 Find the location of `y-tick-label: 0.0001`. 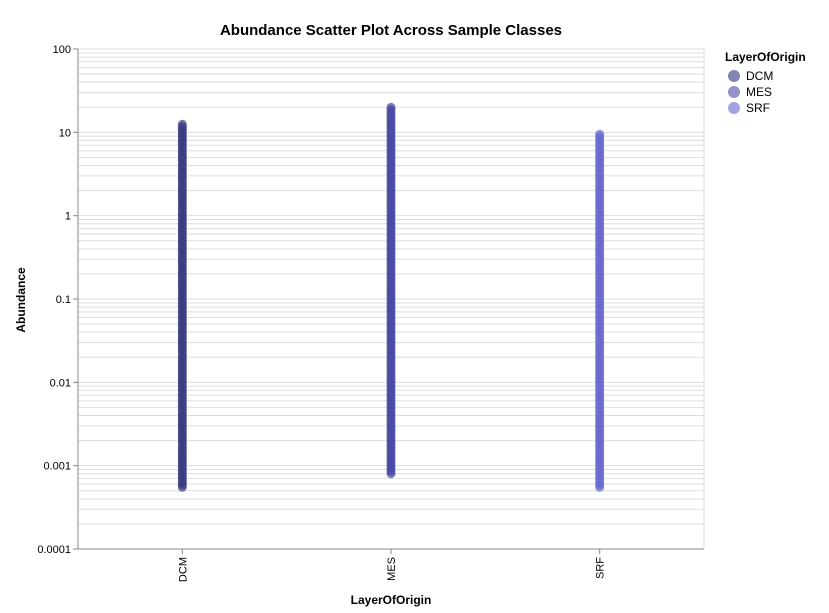

y-tick-label: 0.0001 is located at coordinates (54, 550).